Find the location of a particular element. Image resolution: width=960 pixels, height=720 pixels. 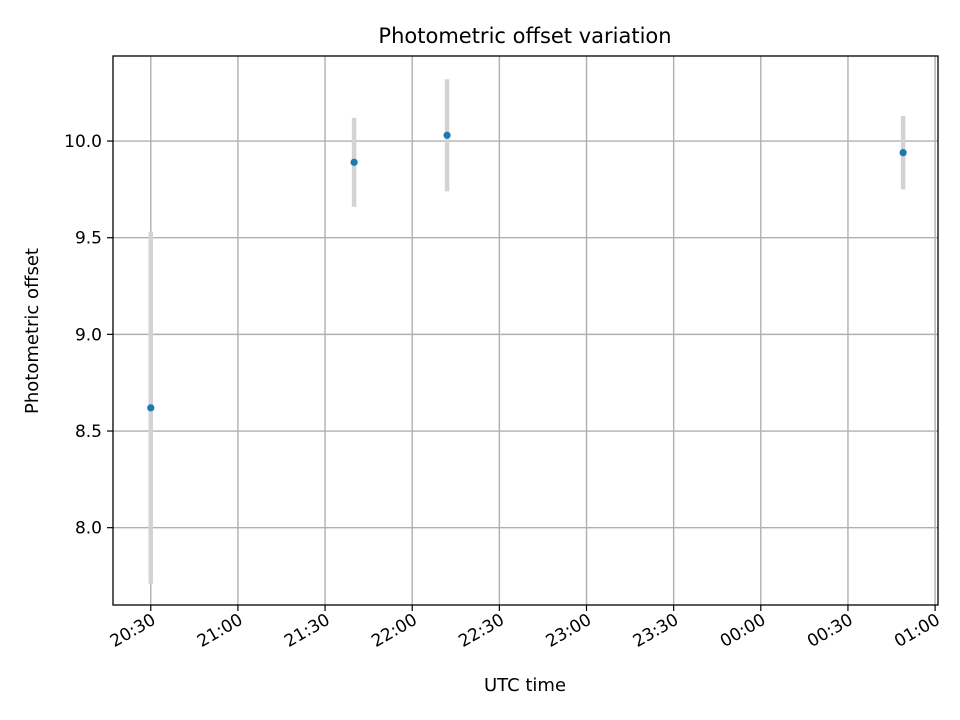

y-tick-label: 10.0 is located at coordinates (83, 142).